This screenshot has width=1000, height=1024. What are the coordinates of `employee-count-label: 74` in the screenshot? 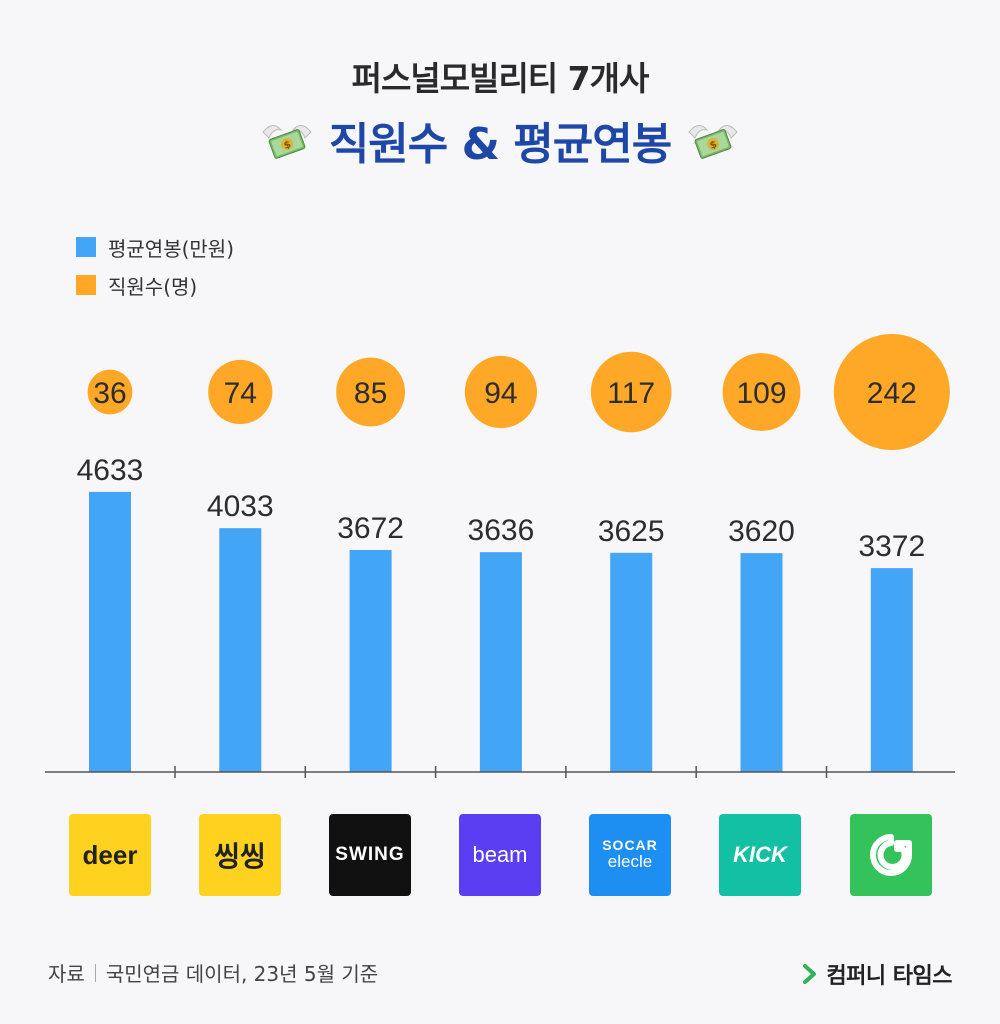 It's located at (240, 393).